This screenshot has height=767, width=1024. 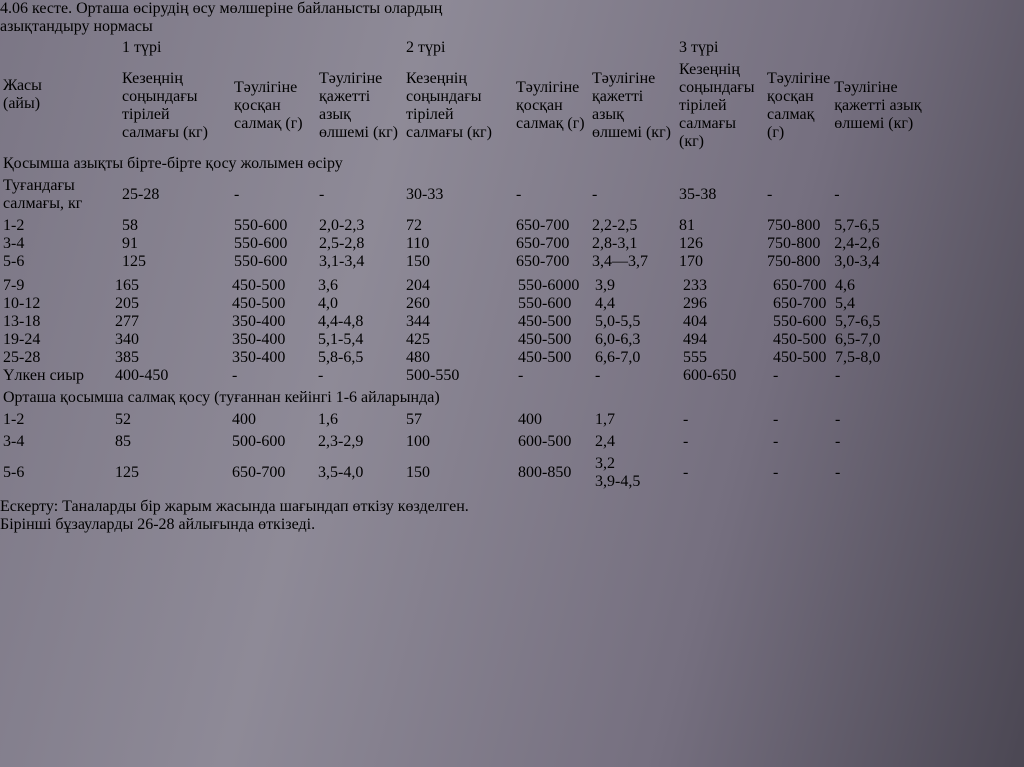 I want to click on cell: 800-850, so click(x=545, y=472).